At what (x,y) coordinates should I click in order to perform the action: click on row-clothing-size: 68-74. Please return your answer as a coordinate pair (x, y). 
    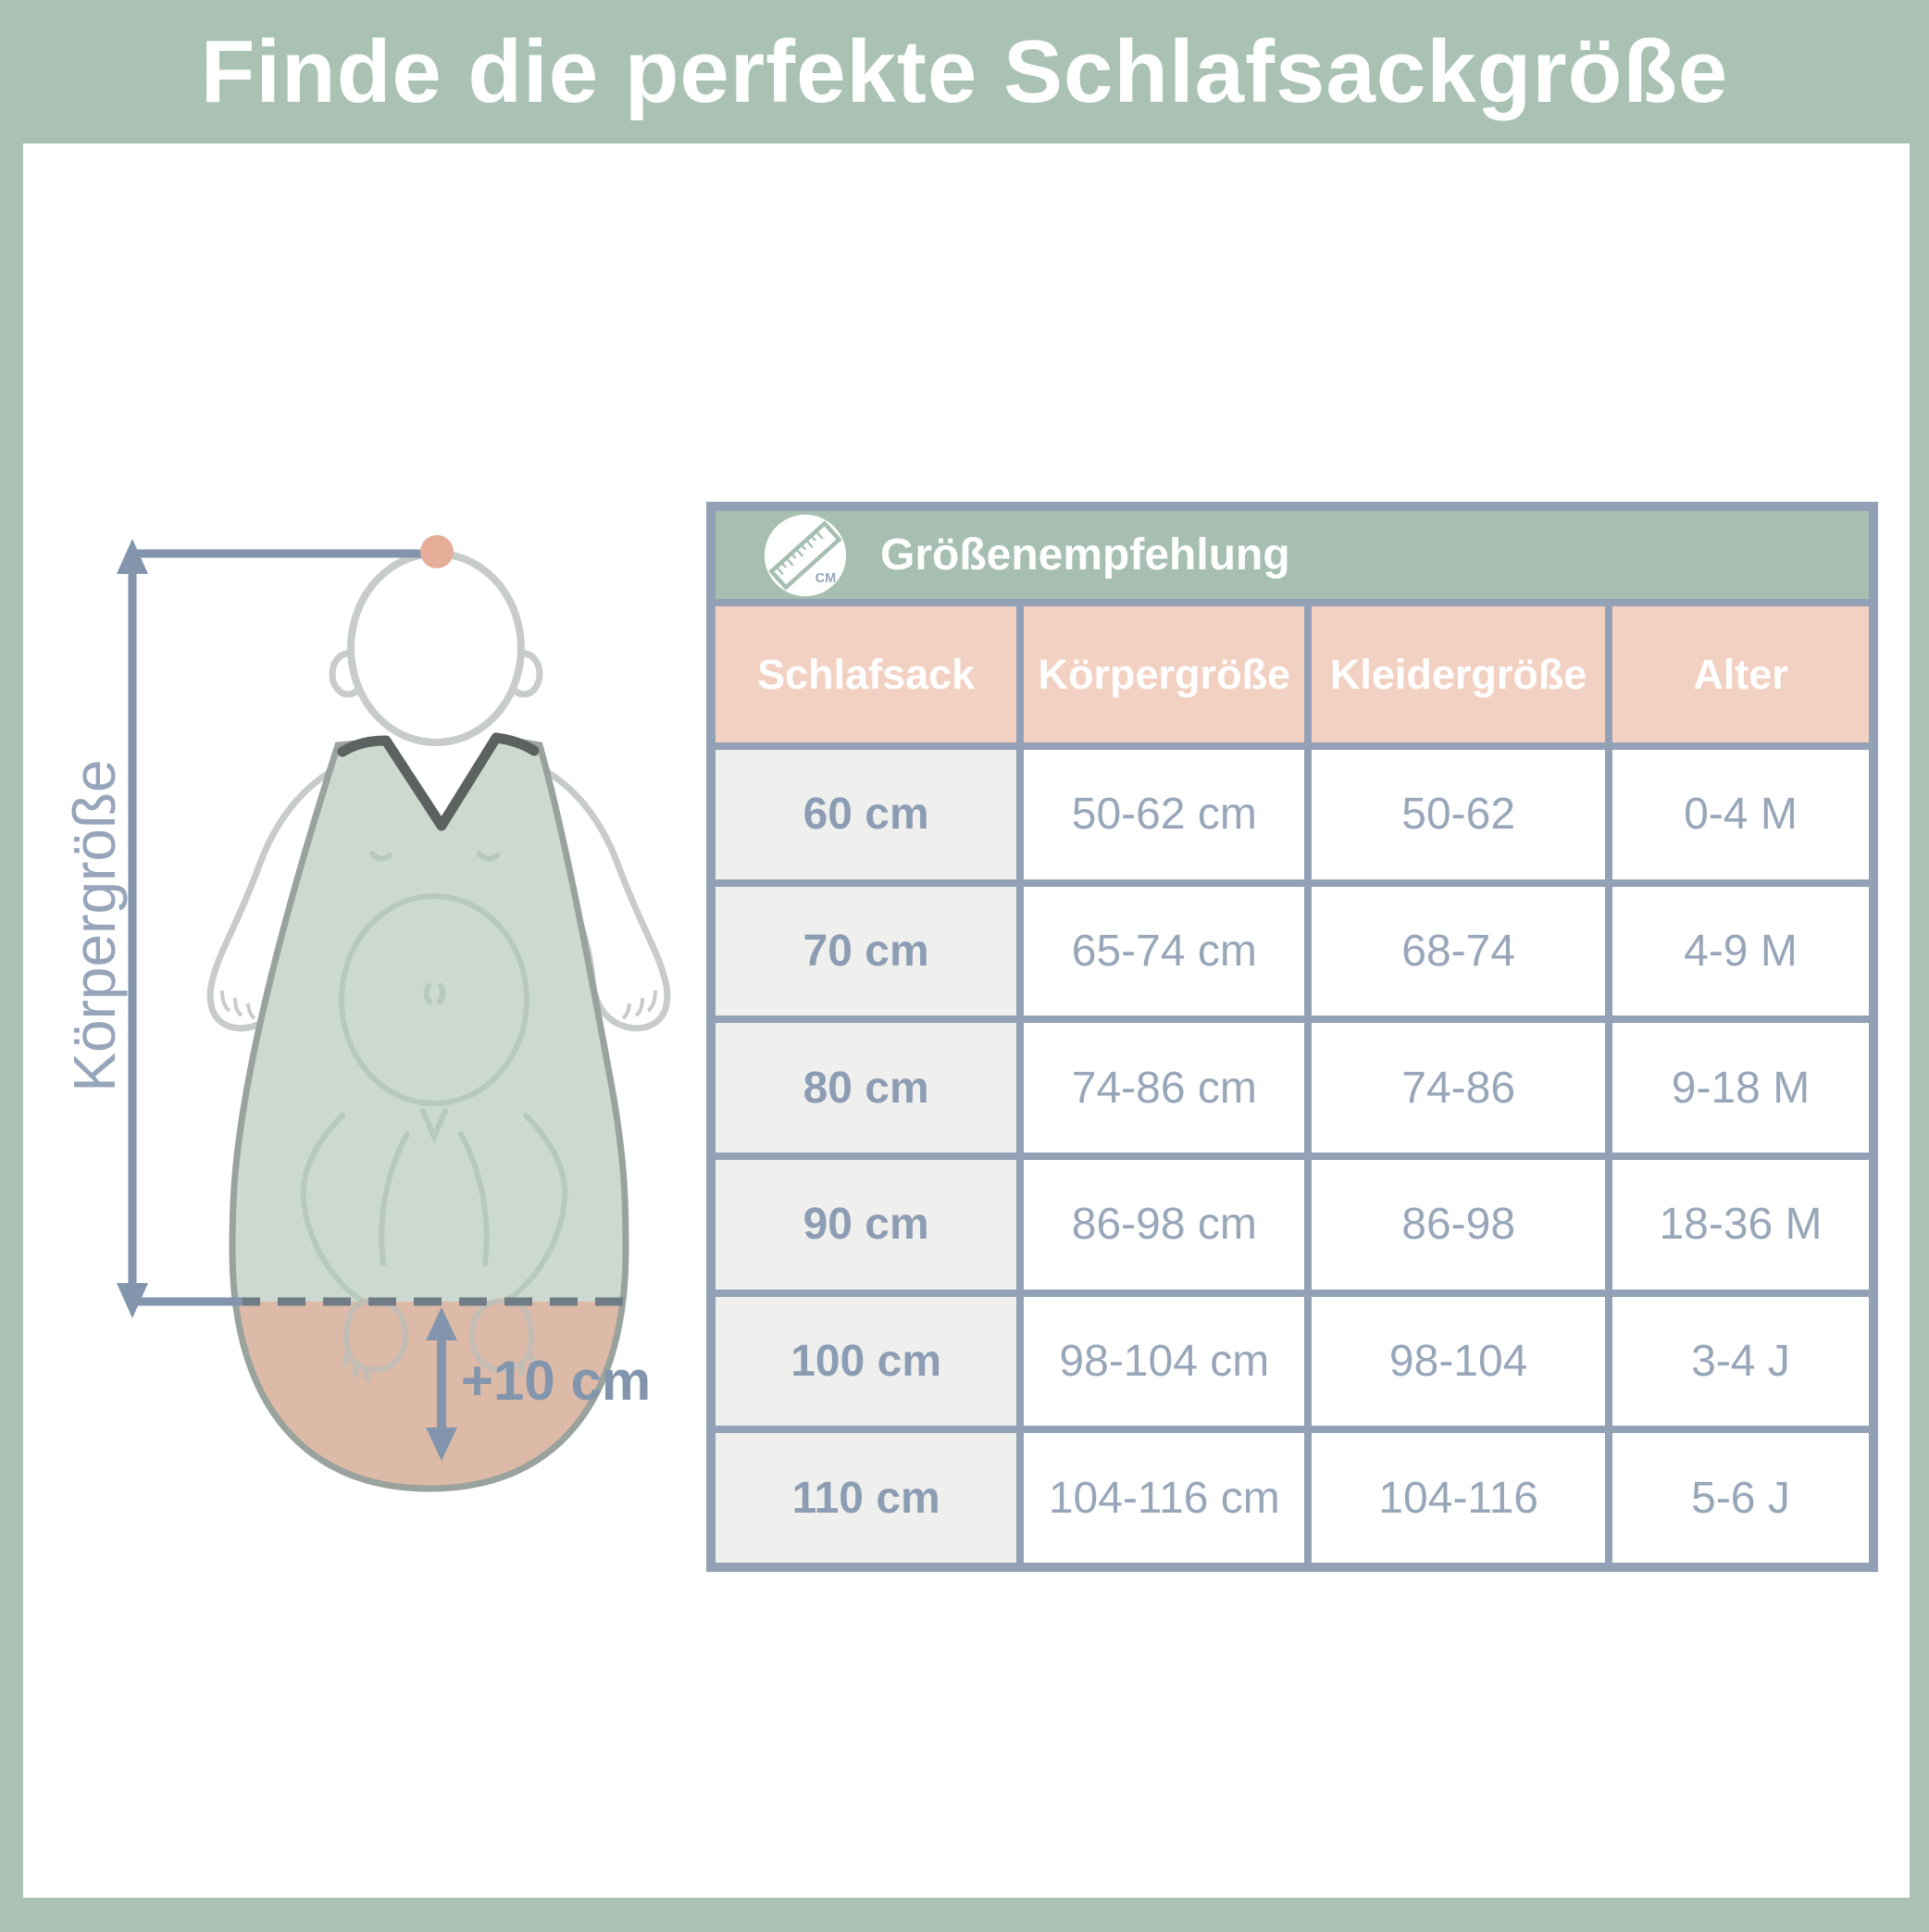
    Looking at the image, I should click on (1458, 951).